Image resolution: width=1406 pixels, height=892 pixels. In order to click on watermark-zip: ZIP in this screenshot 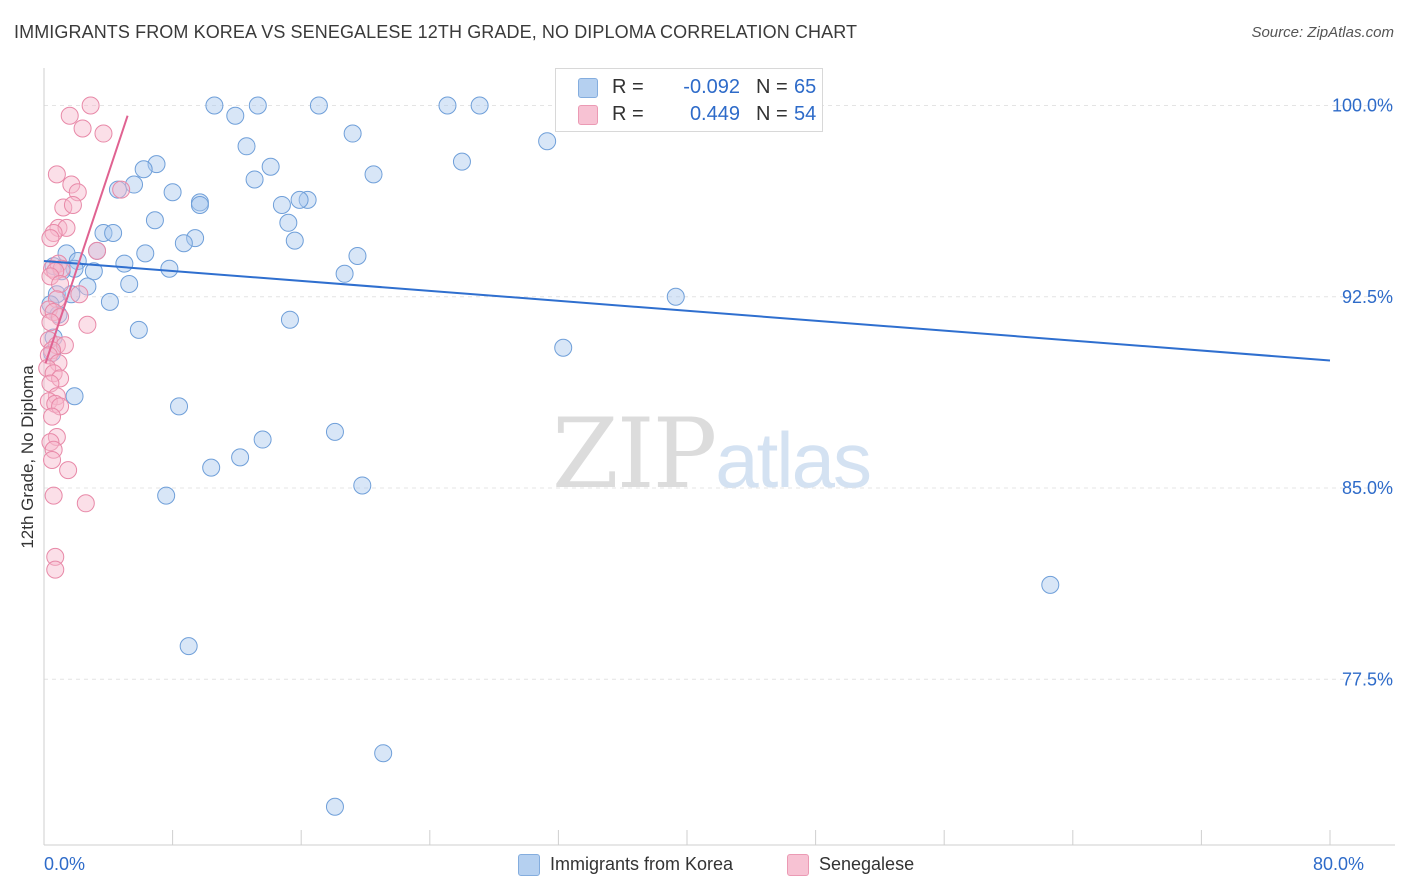, I will do `click(634, 454)`.